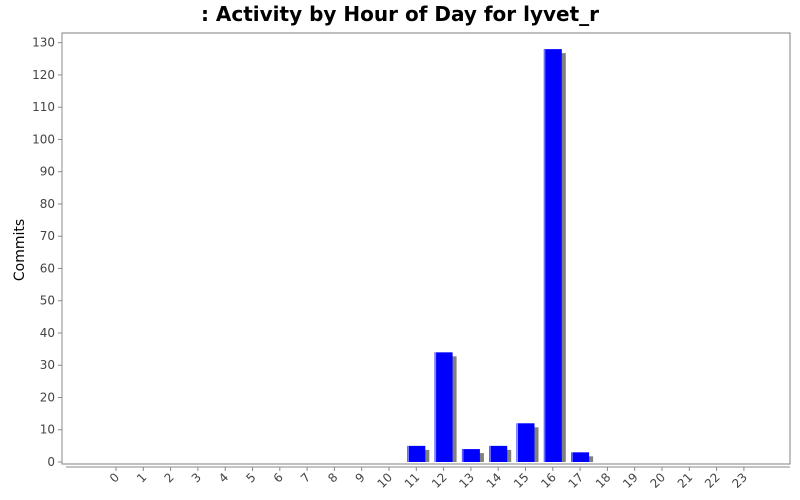 Image resolution: width=800 pixels, height=500 pixels. What do you see at coordinates (250, 477) in the screenshot?
I see `x-tick-label: 5` at bounding box center [250, 477].